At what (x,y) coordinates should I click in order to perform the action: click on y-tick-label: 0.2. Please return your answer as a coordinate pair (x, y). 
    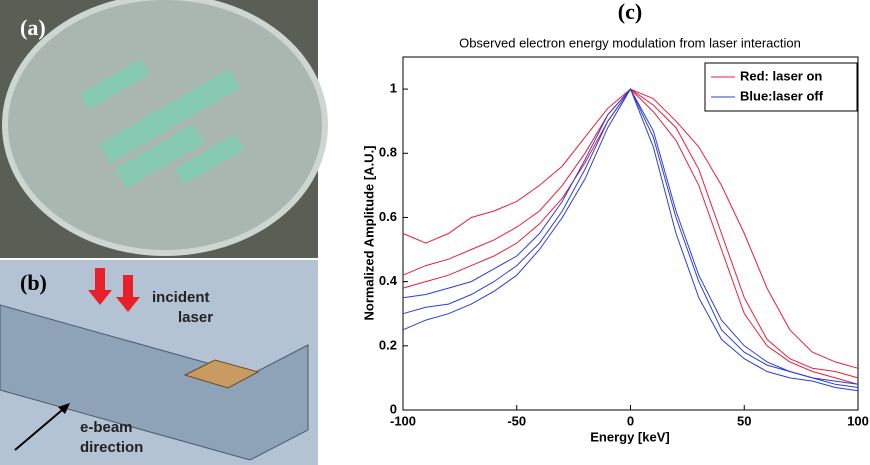
    Looking at the image, I should click on (388, 344).